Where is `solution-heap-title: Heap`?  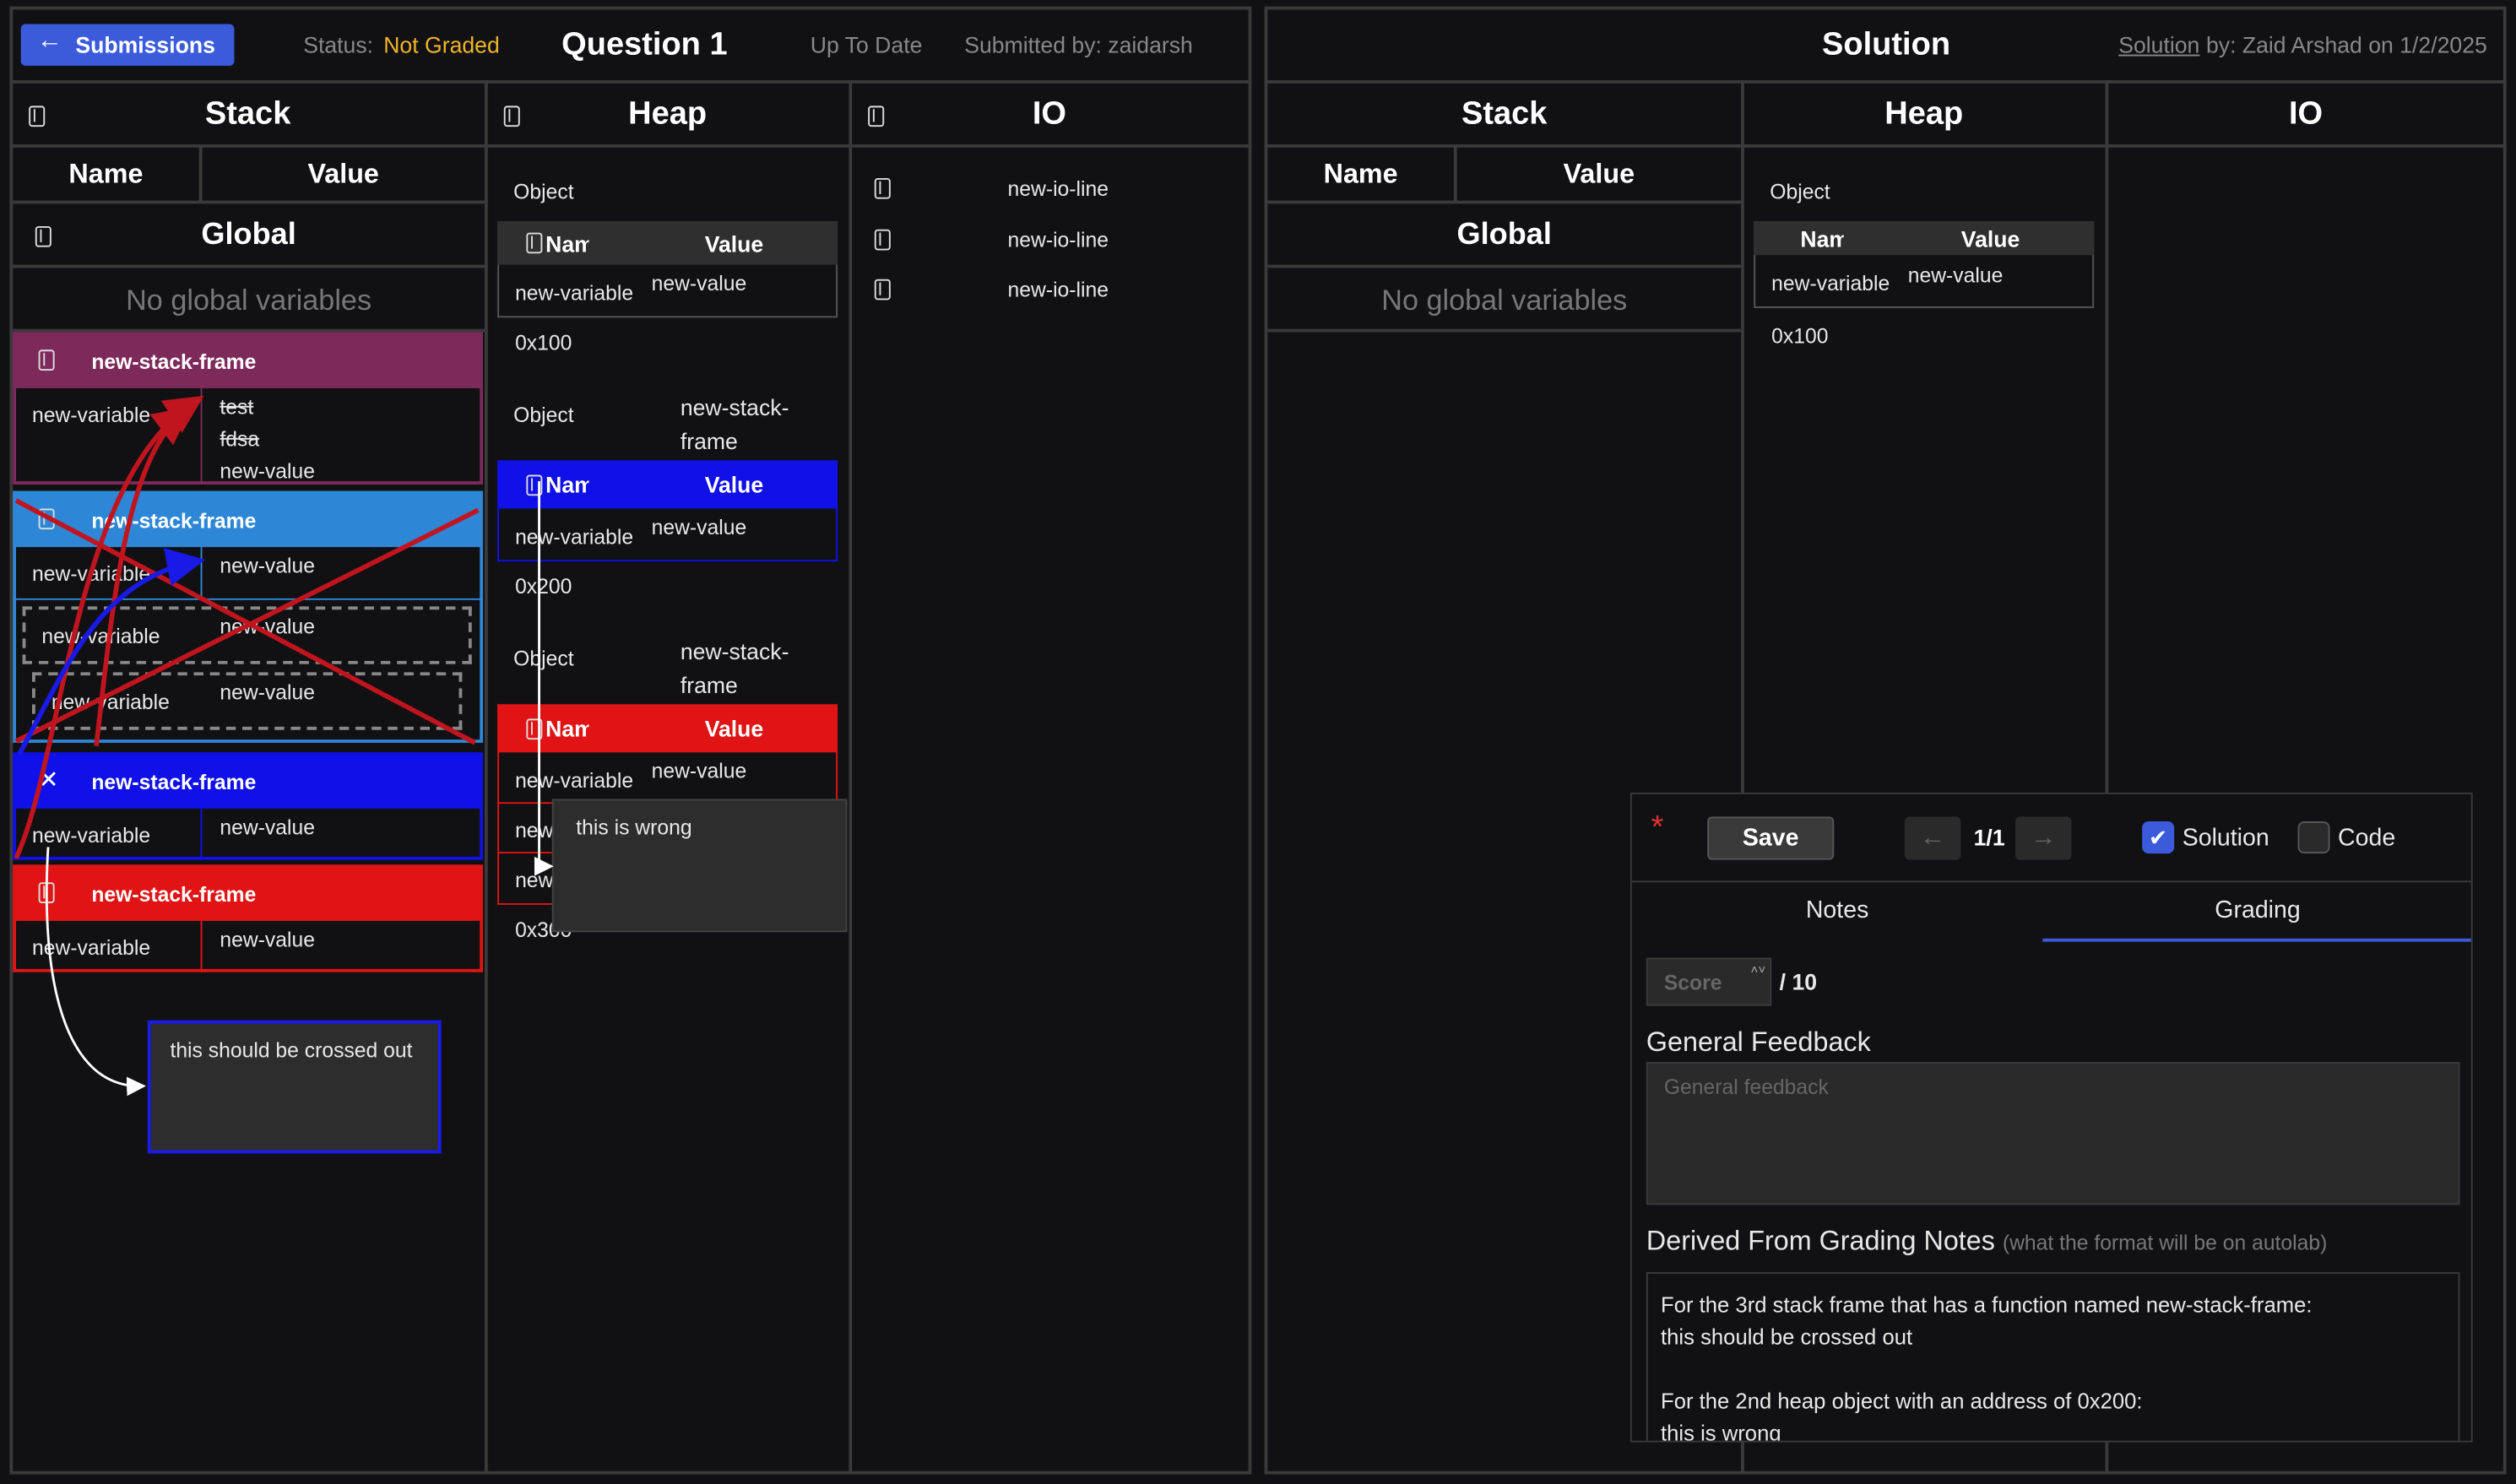 solution-heap-title: Heap is located at coordinates (1924, 114).